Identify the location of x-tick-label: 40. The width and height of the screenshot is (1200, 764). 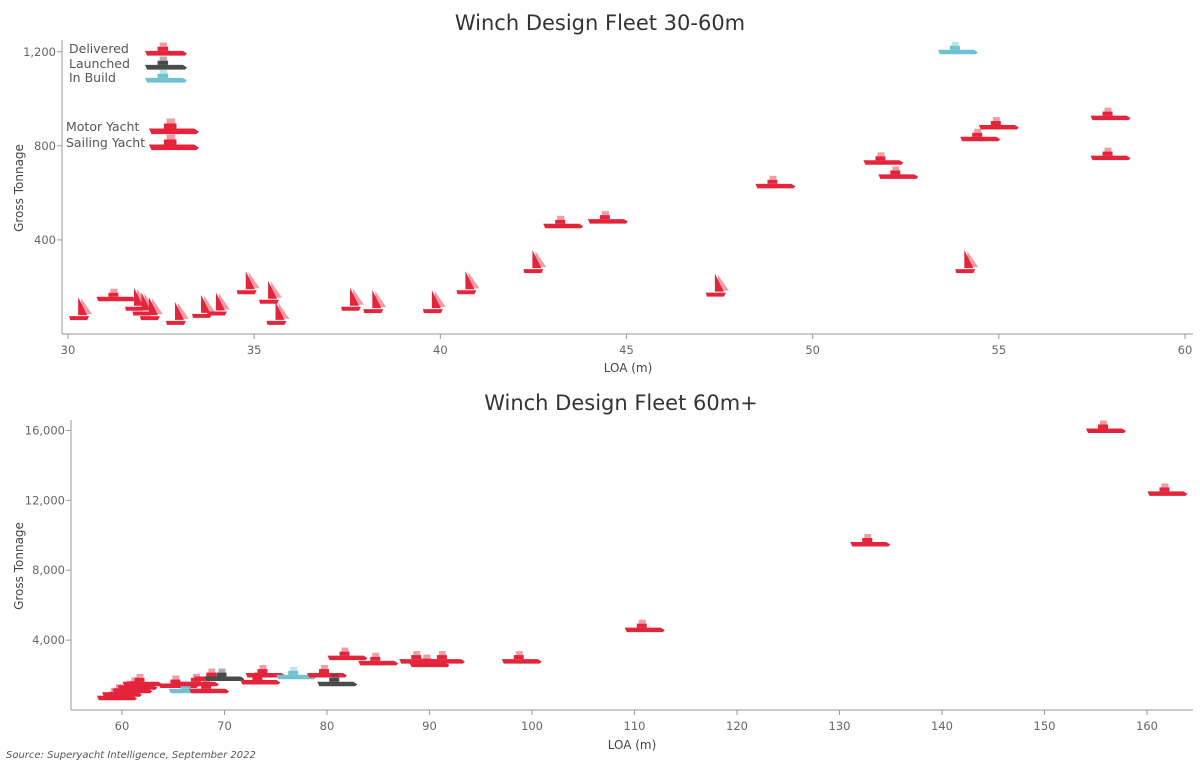
(440, 350).